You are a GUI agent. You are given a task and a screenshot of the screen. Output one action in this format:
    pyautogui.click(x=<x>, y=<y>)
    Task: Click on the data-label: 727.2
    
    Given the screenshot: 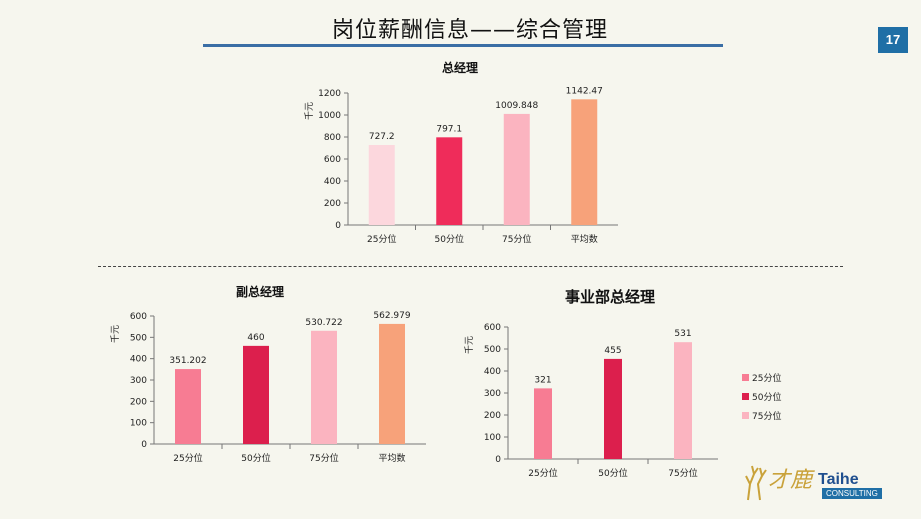 What is the action you would take?
    pyautogui.click(x=382, y=137)
    